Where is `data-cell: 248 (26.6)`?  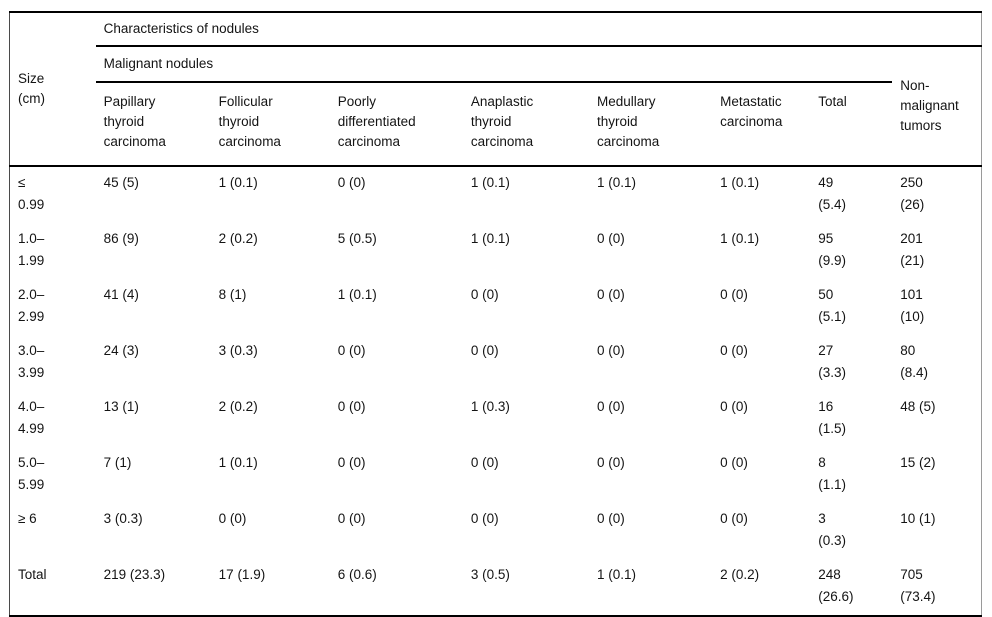
data-cell: 248 (26.6) is located at coordinates (836, 585).